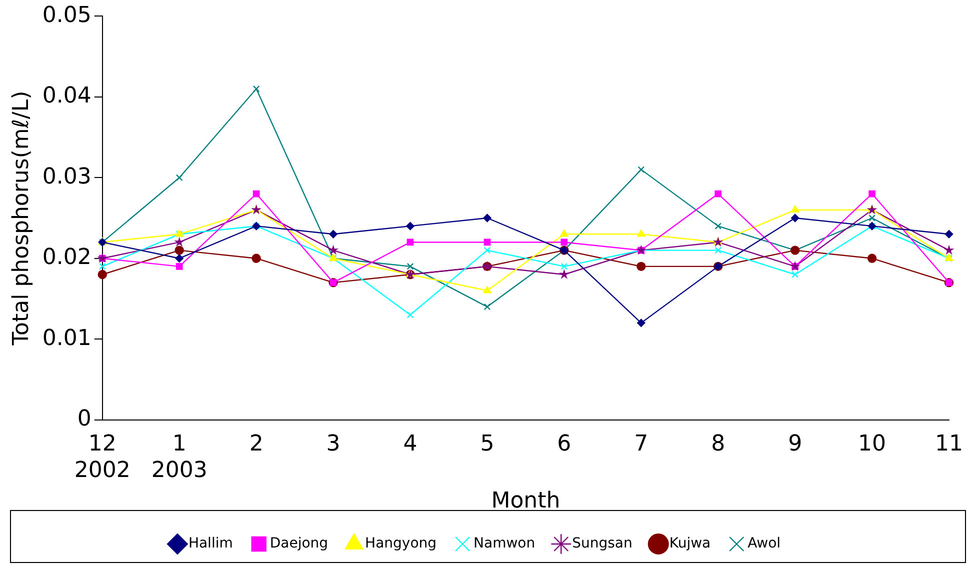 The width and height of the screenshot is (969, 565). I want to click on x-tick-label: 10, so click(872, 444).